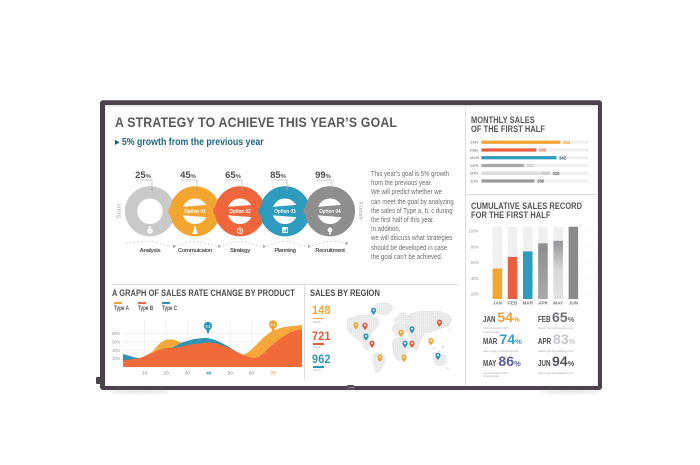  What do you see at coordinates (195, 251) in the screenshot?
I see `svg-text: Commuicaion` at bounding box center [195, 251].